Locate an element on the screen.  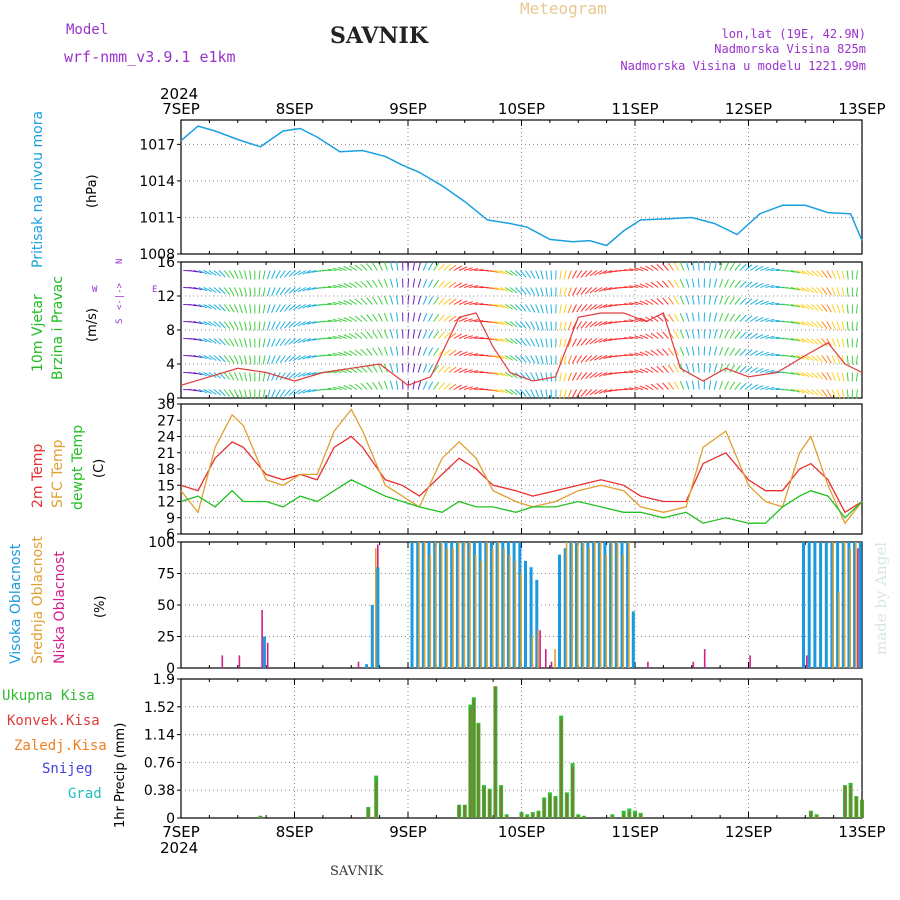
temp-unit: (C) is located at coordinates (99, 468).